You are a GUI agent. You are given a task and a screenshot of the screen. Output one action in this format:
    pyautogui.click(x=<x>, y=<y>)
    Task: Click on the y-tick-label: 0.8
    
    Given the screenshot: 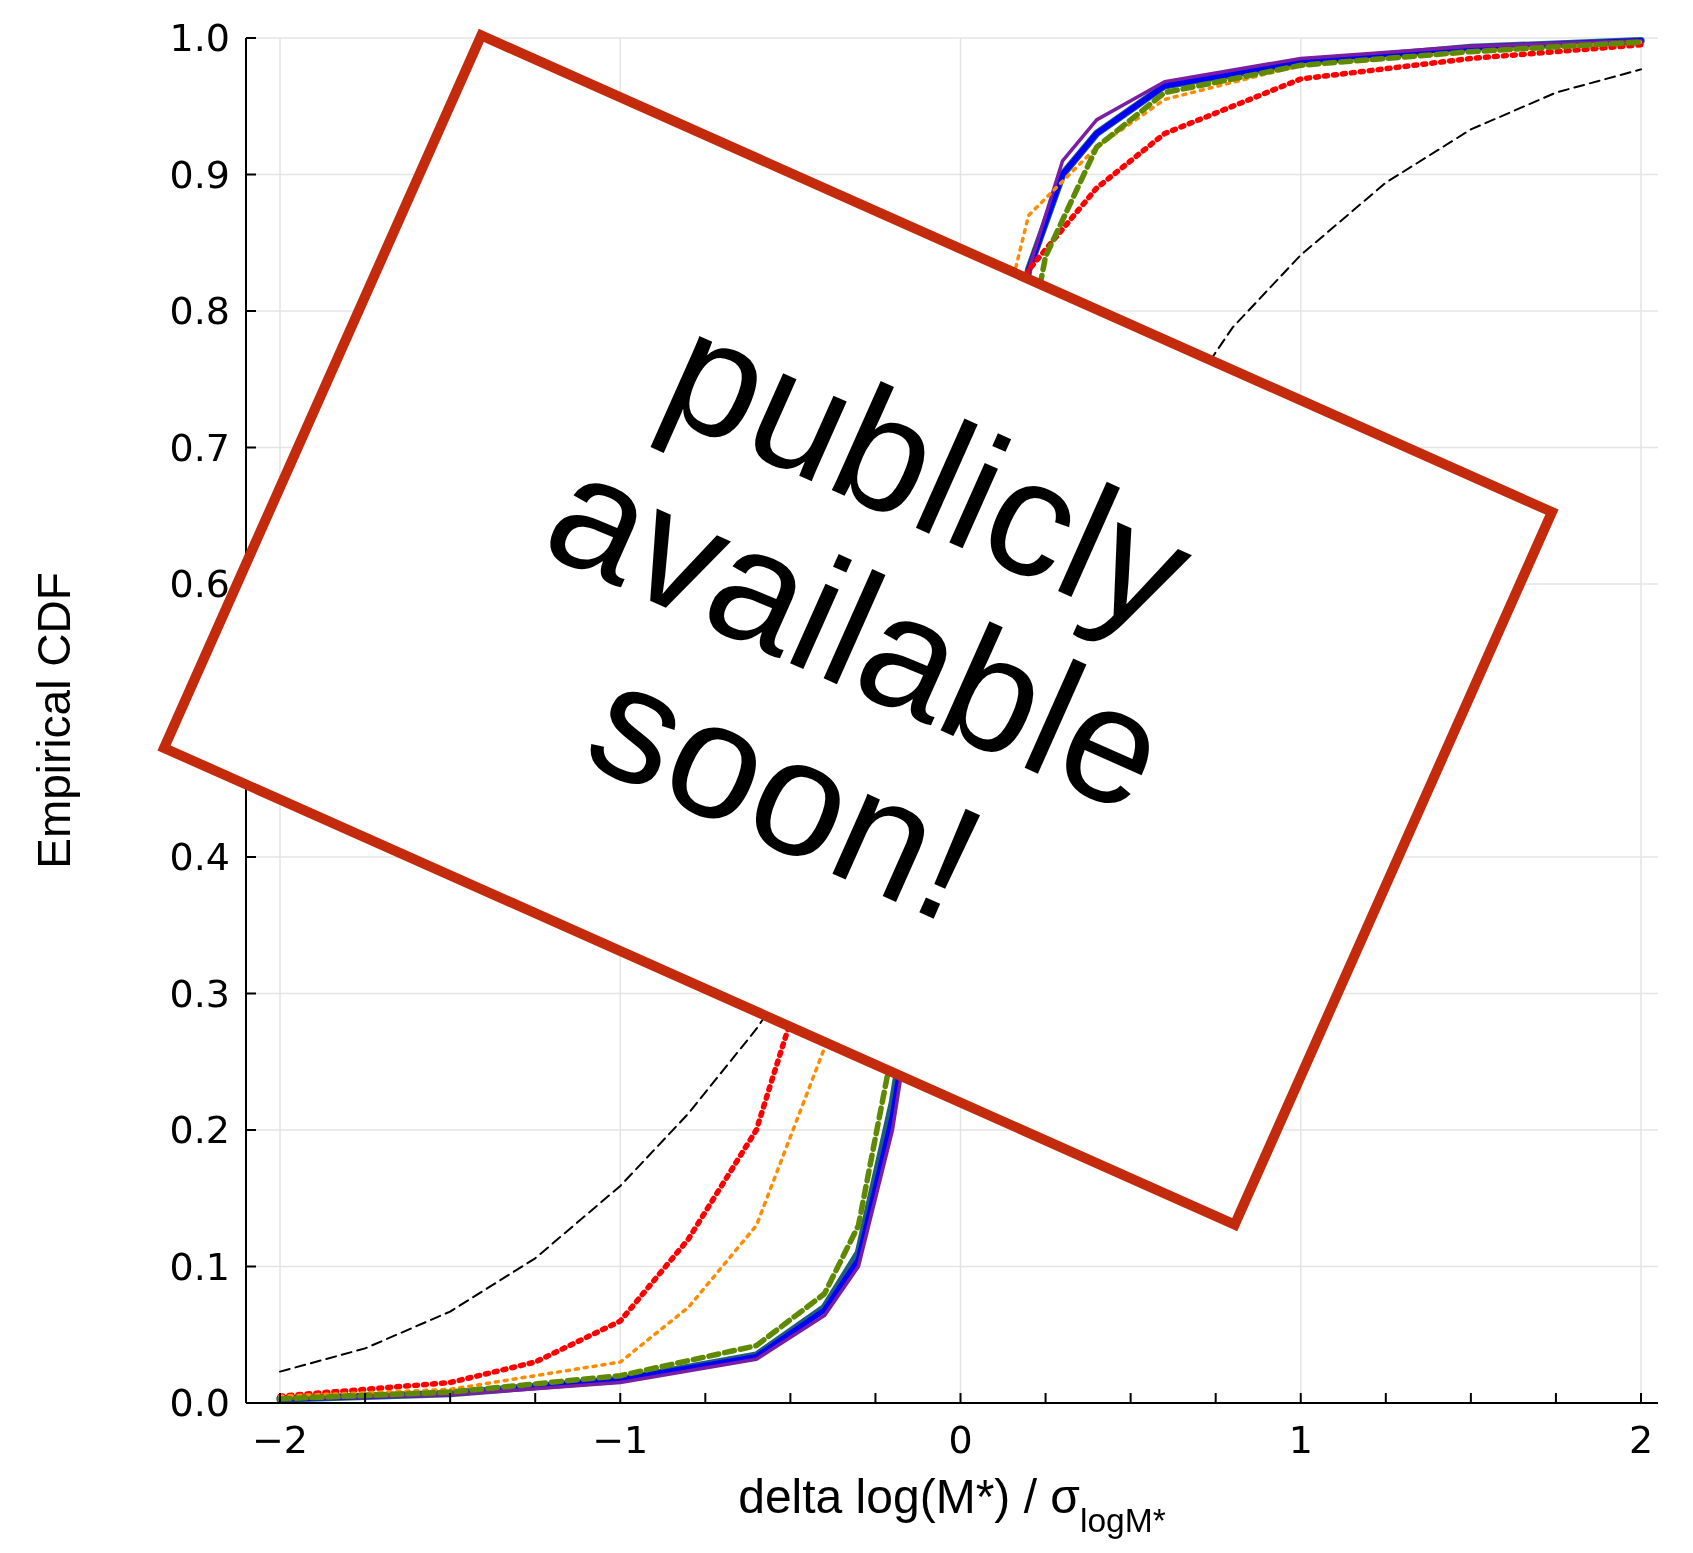 What is the action you would take?
    pyautogui.click(x=199, y=311)
    